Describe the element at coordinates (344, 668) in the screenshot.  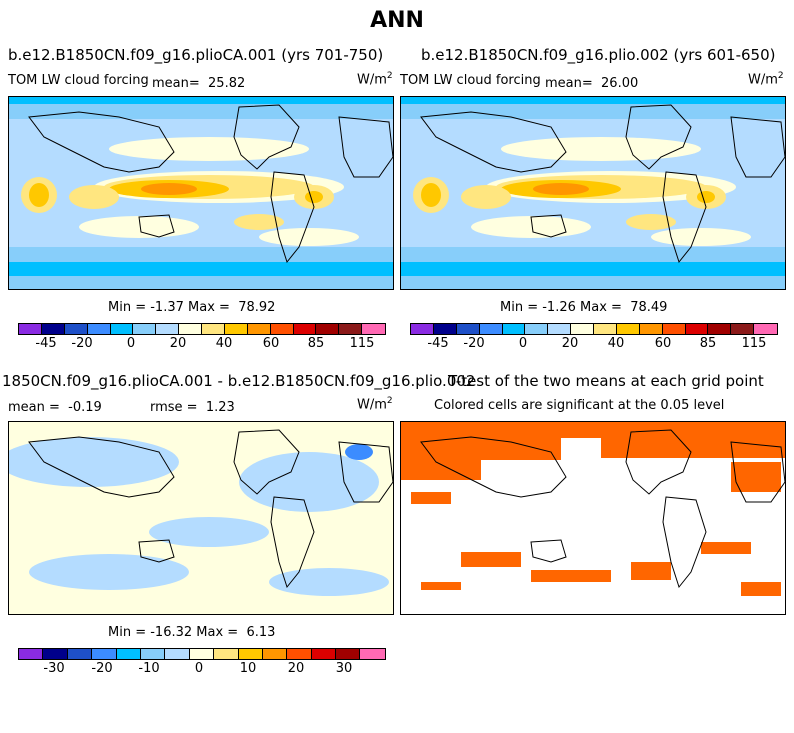
I see `colorbar-tick-label: 30` at that location.